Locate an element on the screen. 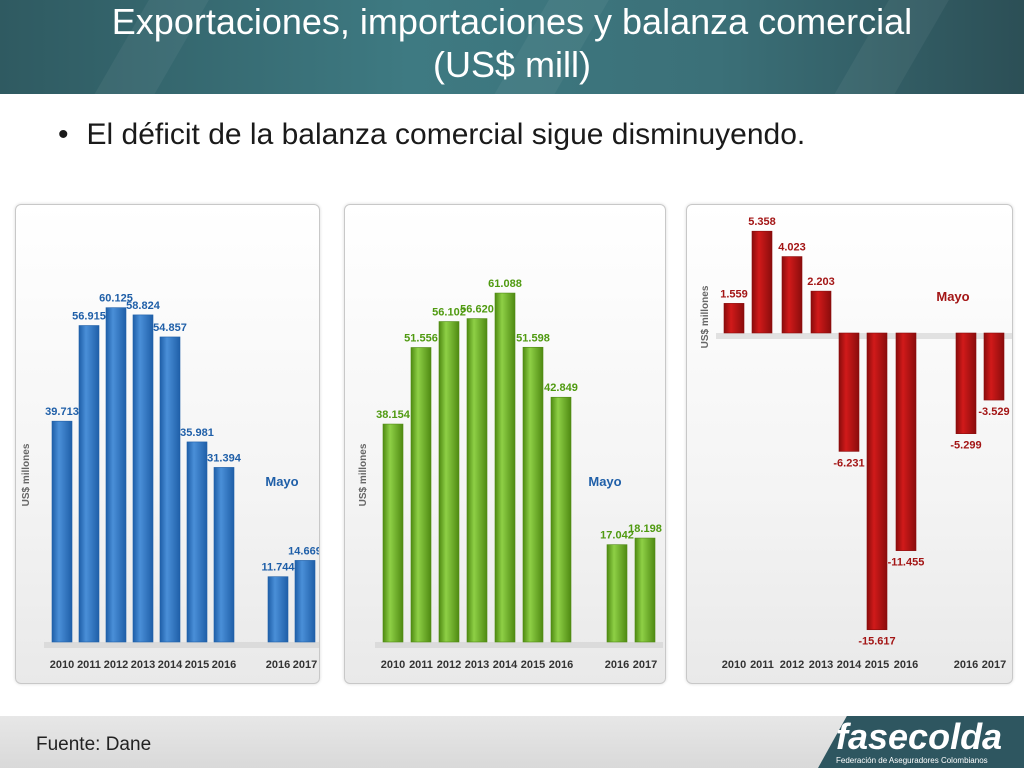 This screenshot has height=768, width=1024. value-label-0: 1.559 is located at coordinates (734, 294).